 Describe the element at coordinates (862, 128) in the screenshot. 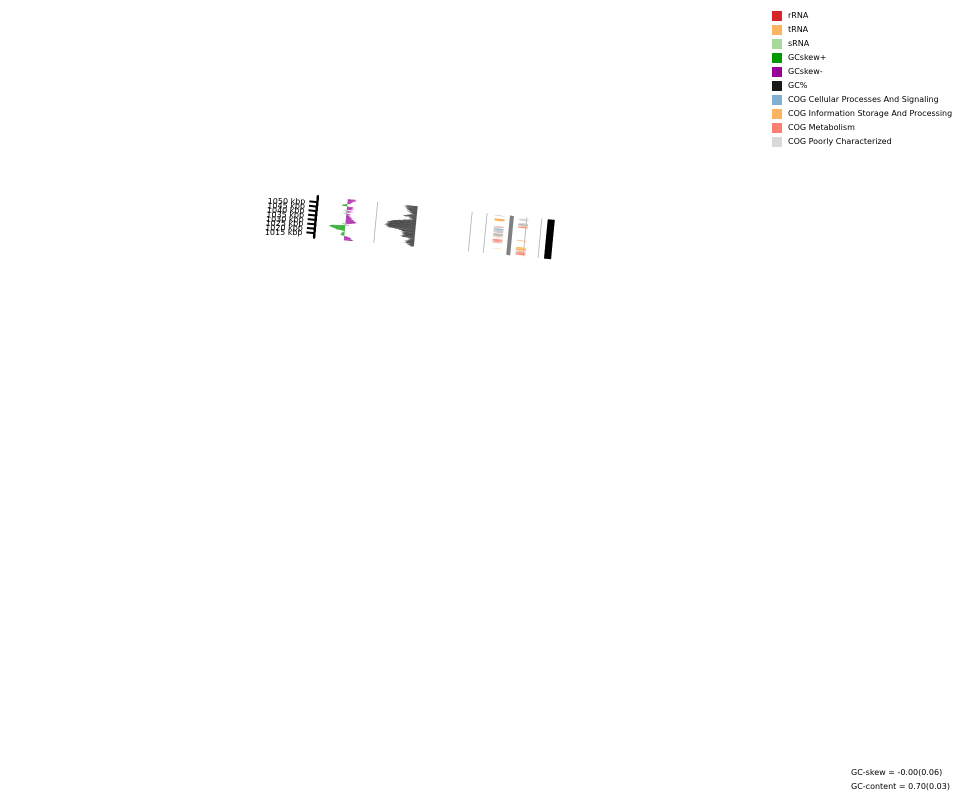

I see `legend-item-cog-metabolism: COG Metabolism` at that location.